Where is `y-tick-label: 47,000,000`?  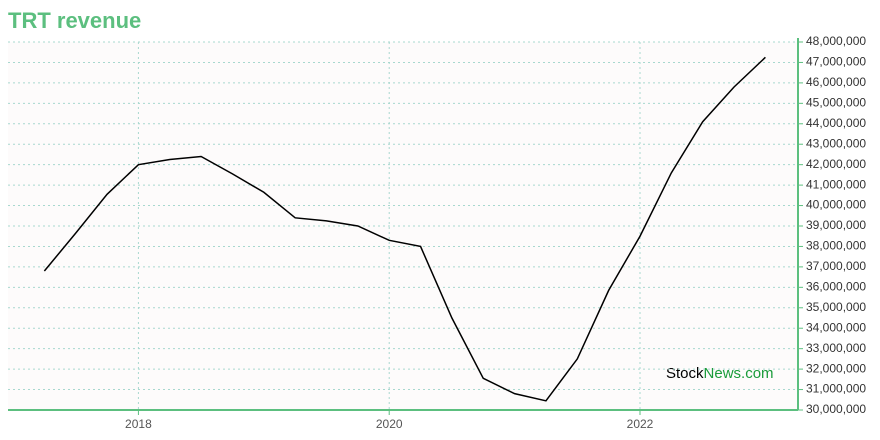
y-tick-label: 47,000,000 is located at coordinates (836, 62).